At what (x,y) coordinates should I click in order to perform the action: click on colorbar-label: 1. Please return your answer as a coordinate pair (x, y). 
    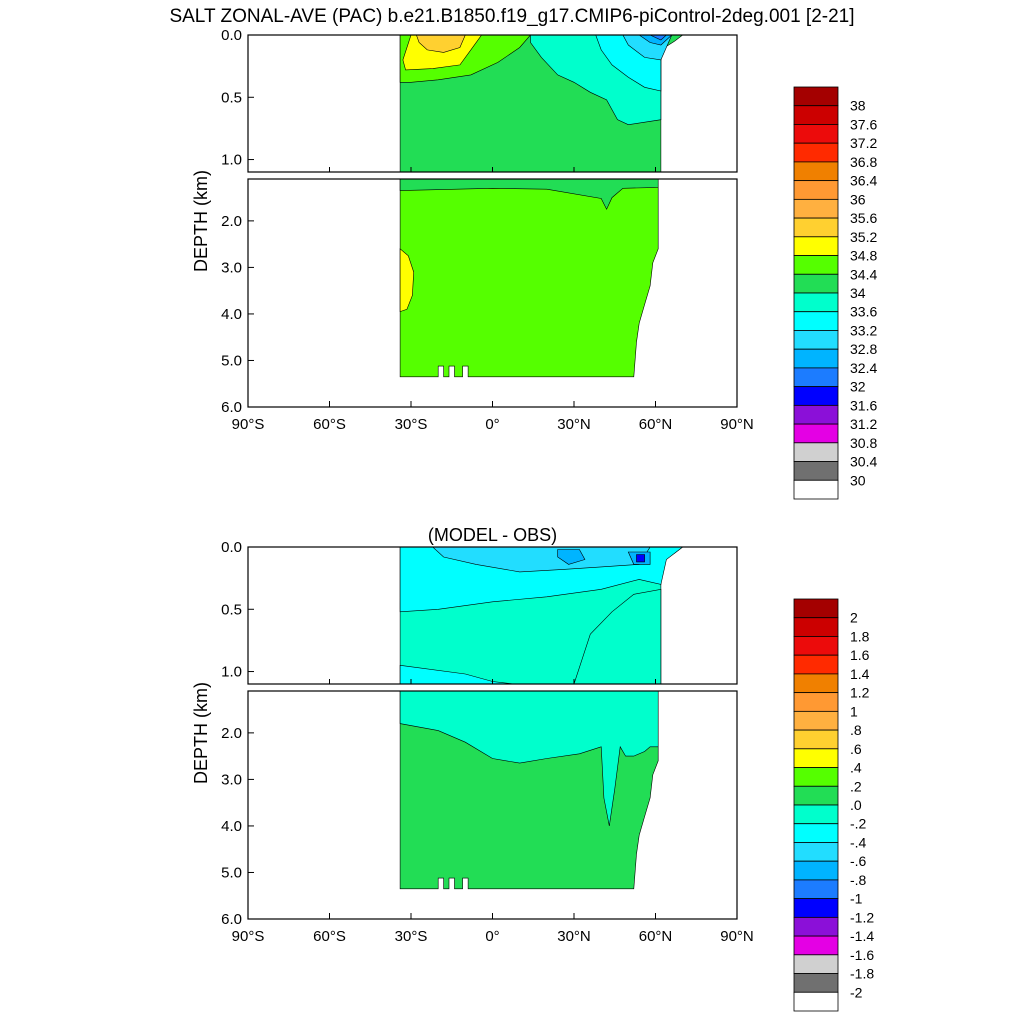
    Looking at the image, I should click on (854, 711).